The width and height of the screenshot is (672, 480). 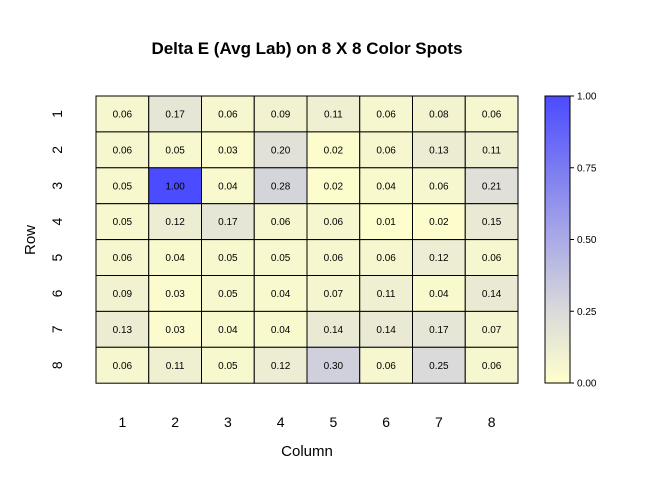 I want to click on heatmap-cell: 0.28, so click(x=280, y=186).